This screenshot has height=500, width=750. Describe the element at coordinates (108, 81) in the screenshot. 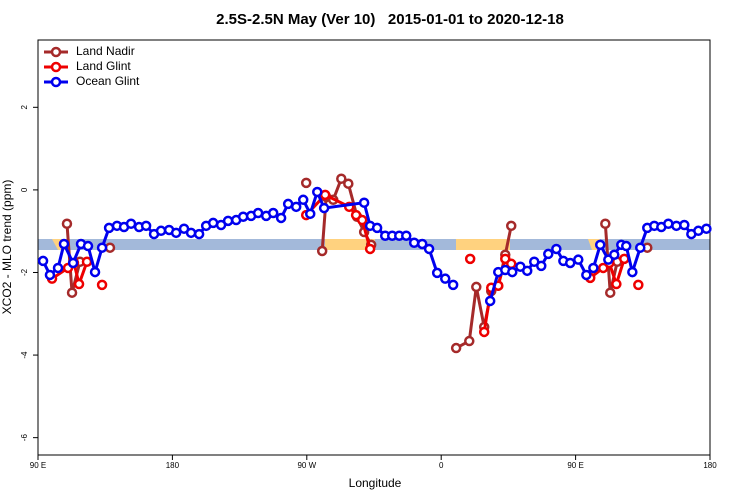

I see `legend-label: Ocean Glint` at that location.